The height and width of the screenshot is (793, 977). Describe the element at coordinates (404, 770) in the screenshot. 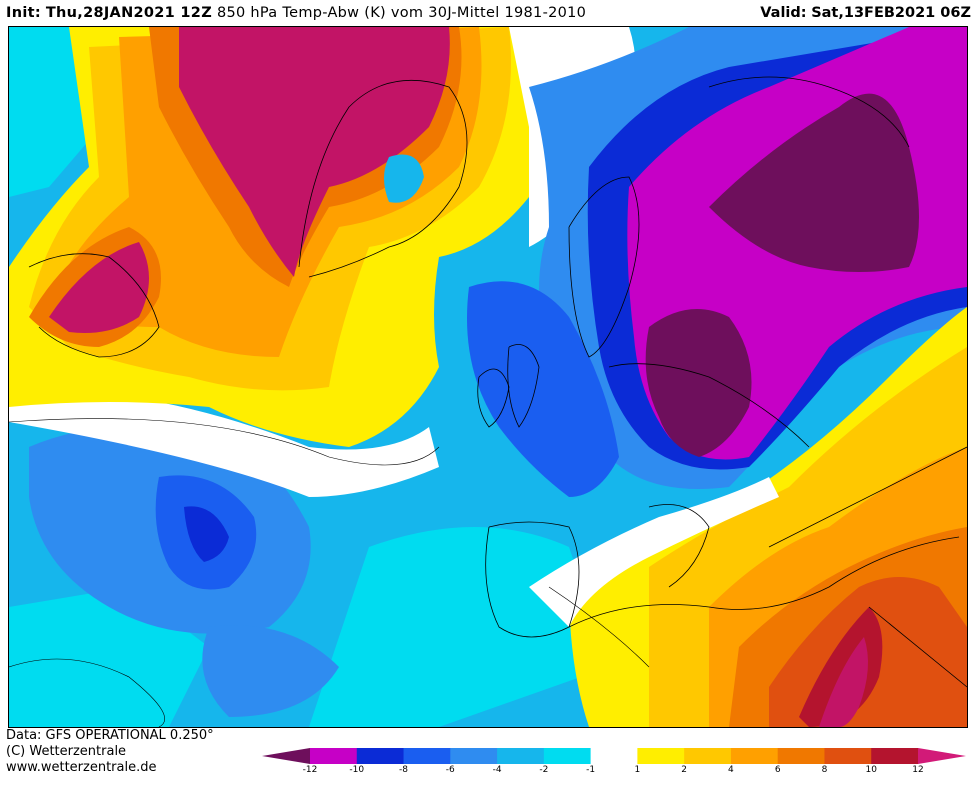

I see `legend-tick-label: -8` at that location.